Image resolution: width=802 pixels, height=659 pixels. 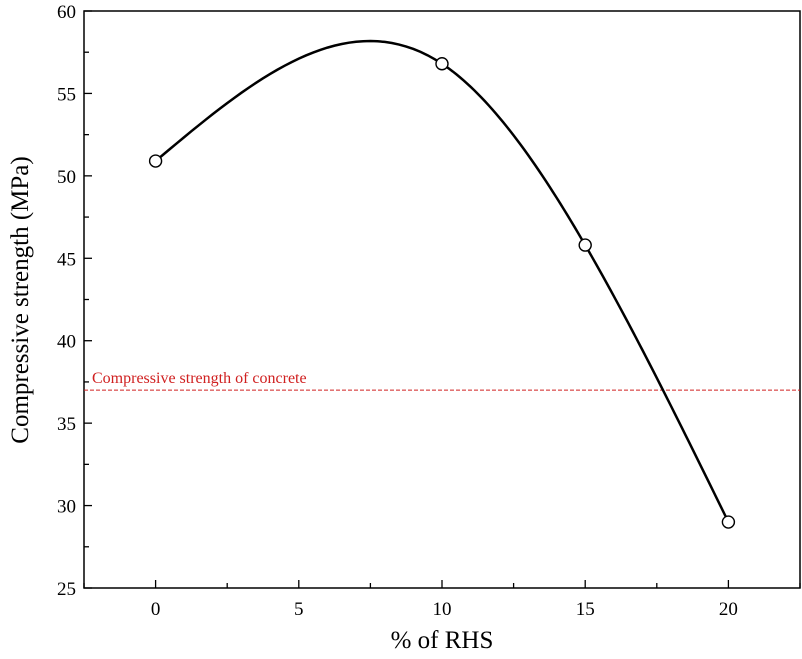 What do you see at coordinates (156, 609) in the screenshot?
I see `x-tick-label: 0` at bounding box center [156, 609].